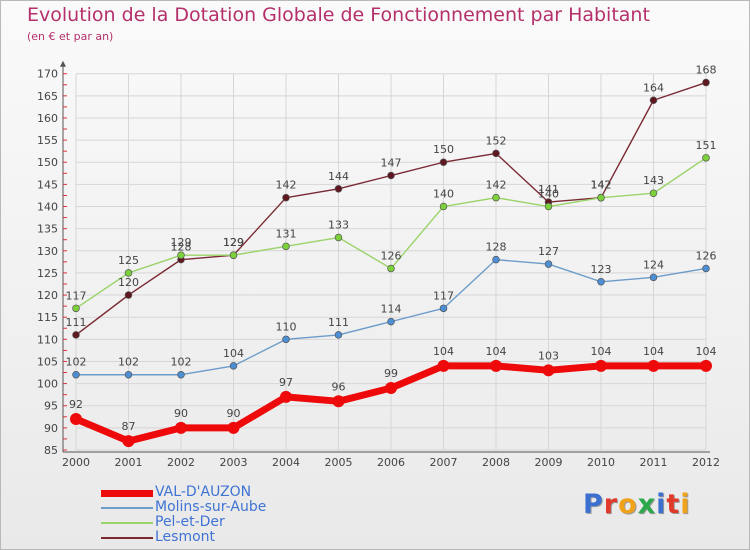  Describe the element at coordinates (128, 282) in the screenshot. I see `data-label: 120` at that location.